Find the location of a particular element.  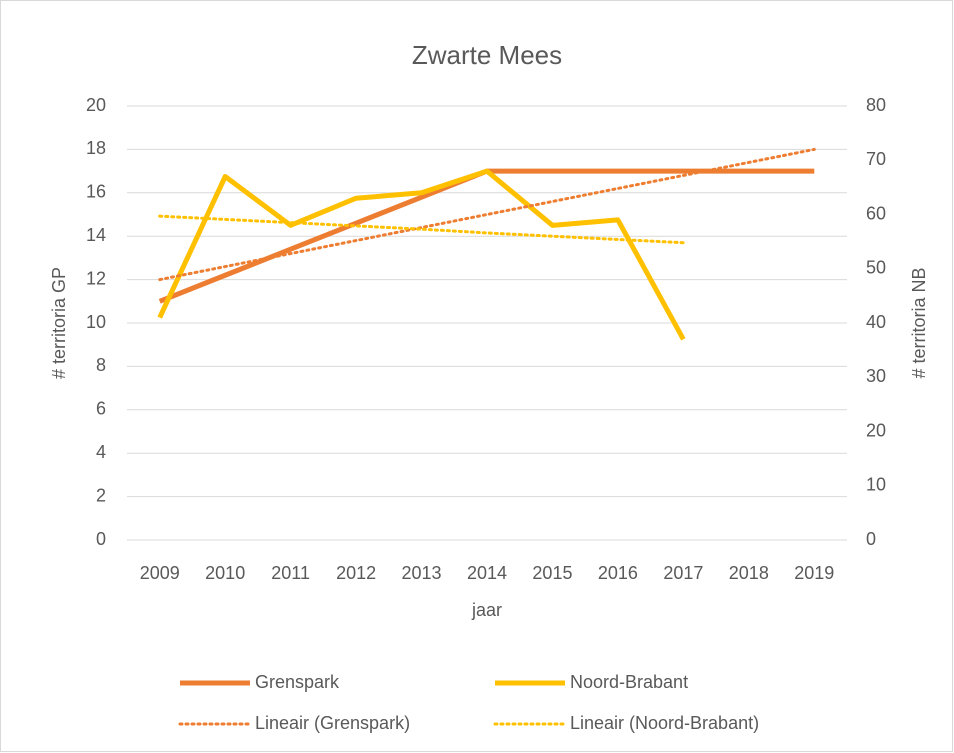

x-axis-title: jaar is located at coordinates (486, 610).